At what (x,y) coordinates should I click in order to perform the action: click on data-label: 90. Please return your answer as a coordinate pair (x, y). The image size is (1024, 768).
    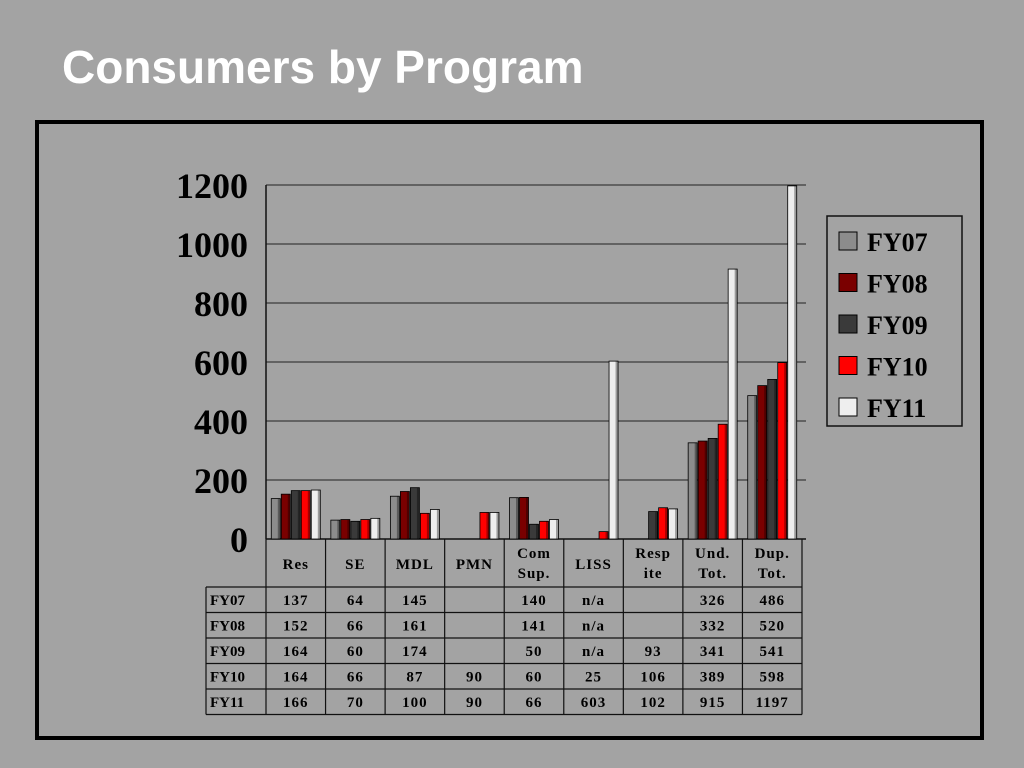
    Looking at the image, I should click on (474, 703).